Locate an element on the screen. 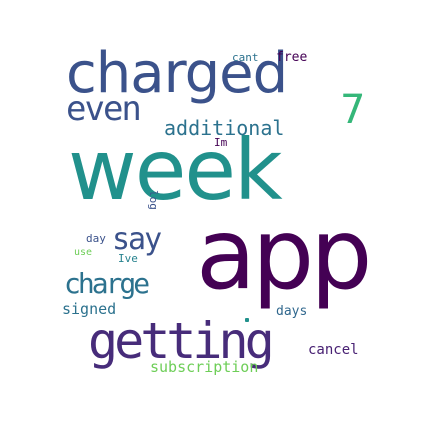 This screenshot has width=432, height=432. word-Ive: Ive is located at coordinates (128, 258).